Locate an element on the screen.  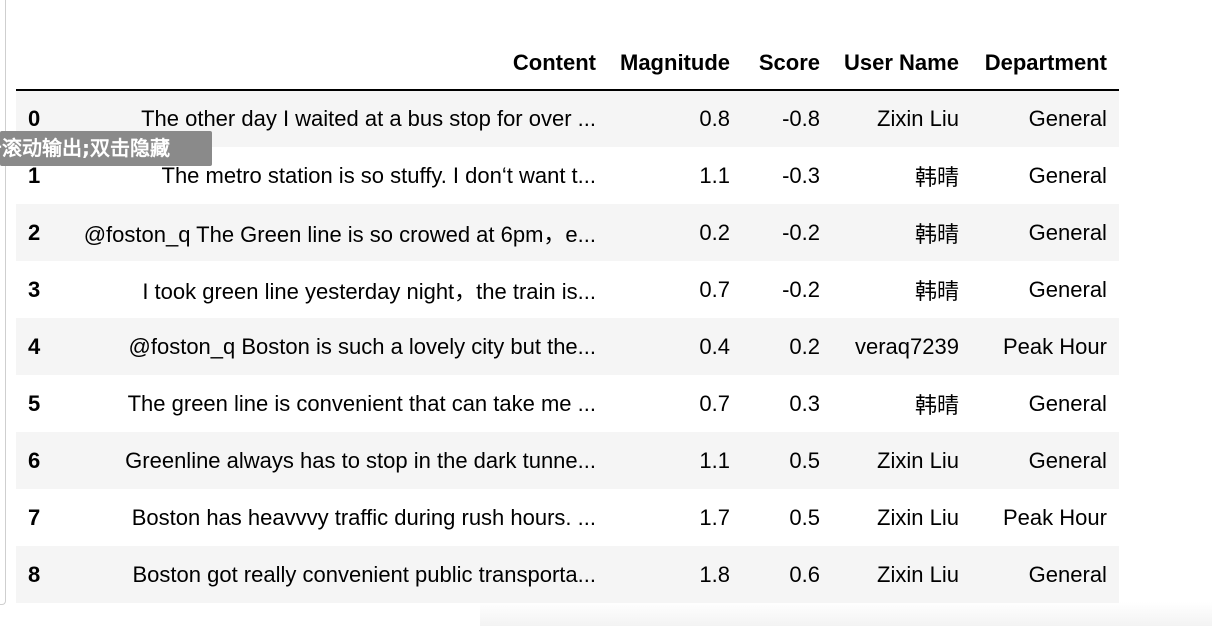
cell-score: 0.2 is located at coordinates (804, 346).